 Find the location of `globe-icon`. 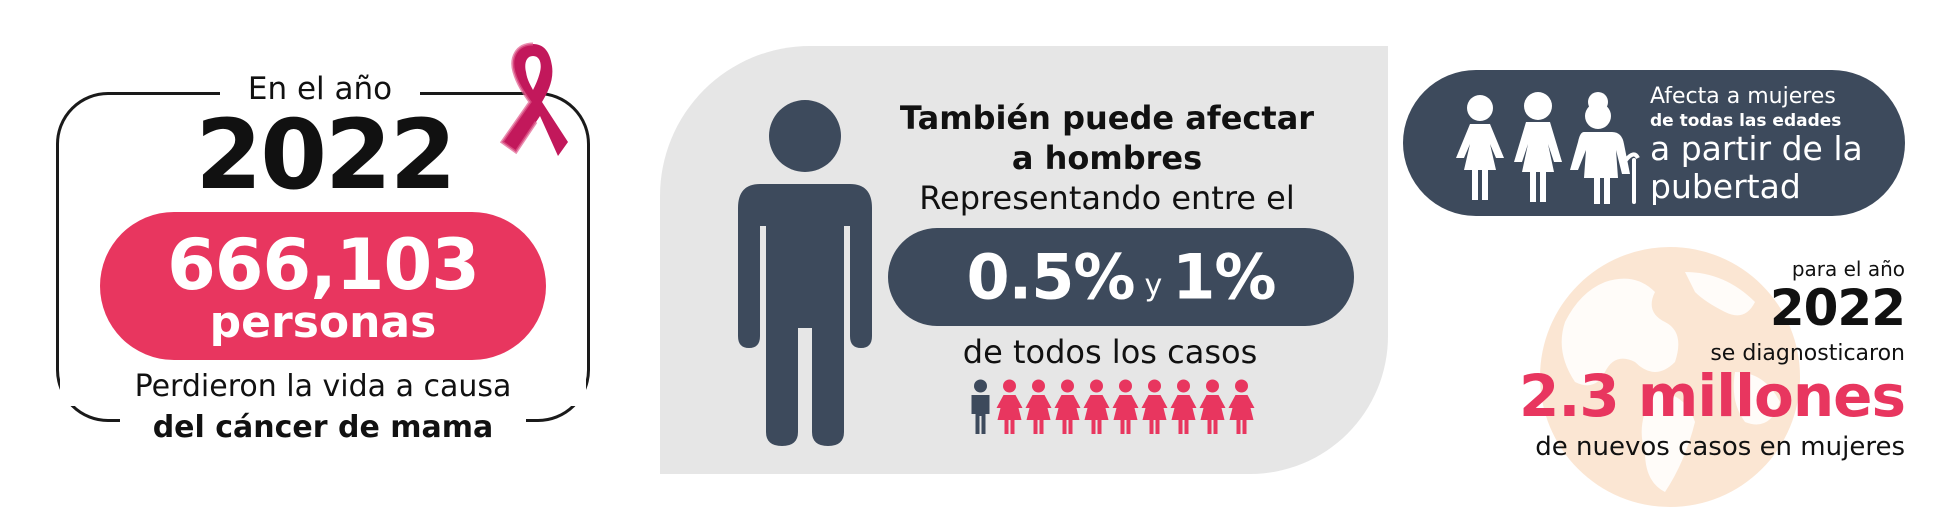

globe-icon is located at coordinates (1670, 377).